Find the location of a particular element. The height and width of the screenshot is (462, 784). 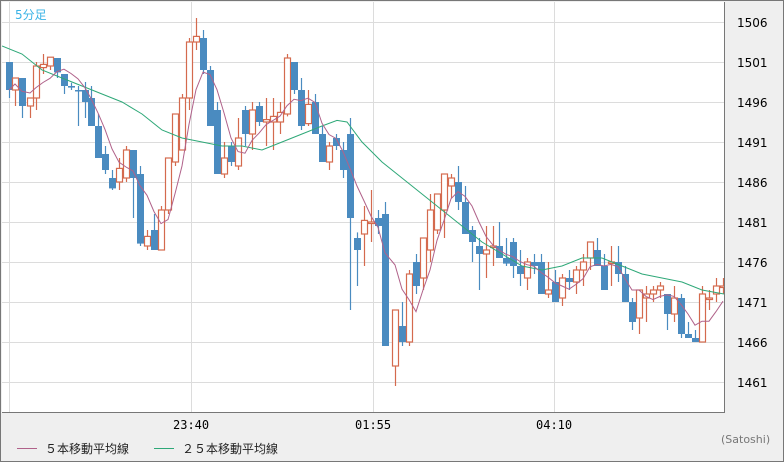

x-tick-label: 01:55 is located at coordinates (373, 425).